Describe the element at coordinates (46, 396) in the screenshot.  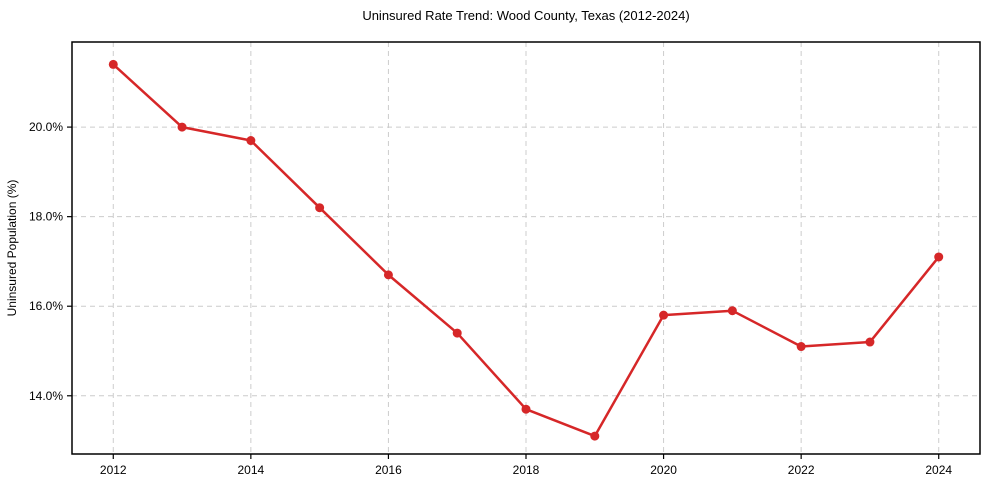
I see `y-tick-label: 14.0%` at that location.